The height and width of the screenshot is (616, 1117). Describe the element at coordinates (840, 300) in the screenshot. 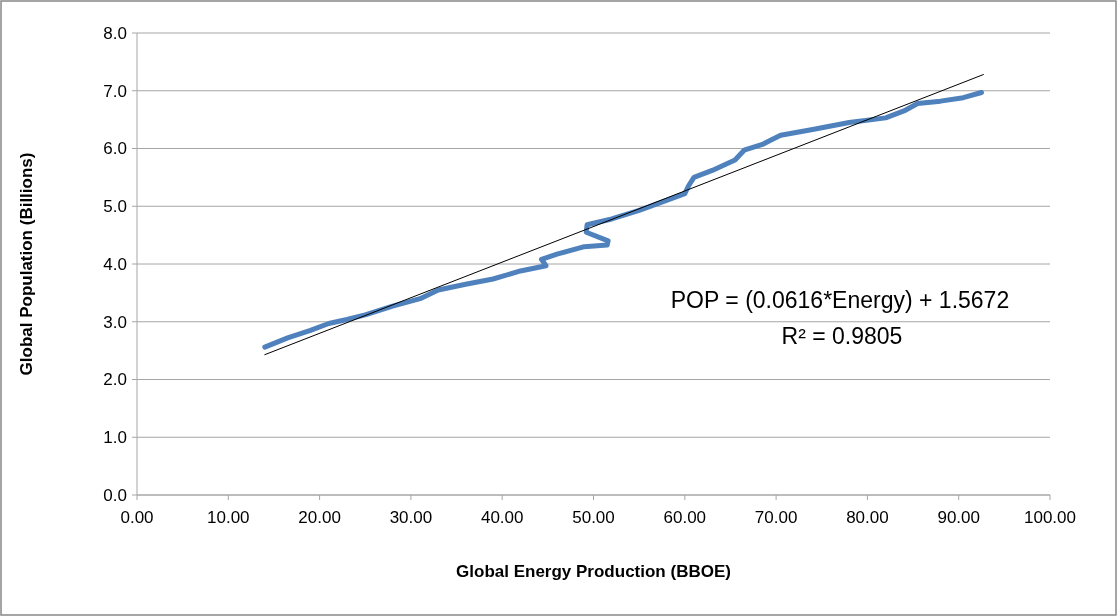

I see `annotation: POP = (0.0616*Energy) + 1.5672` at that location.